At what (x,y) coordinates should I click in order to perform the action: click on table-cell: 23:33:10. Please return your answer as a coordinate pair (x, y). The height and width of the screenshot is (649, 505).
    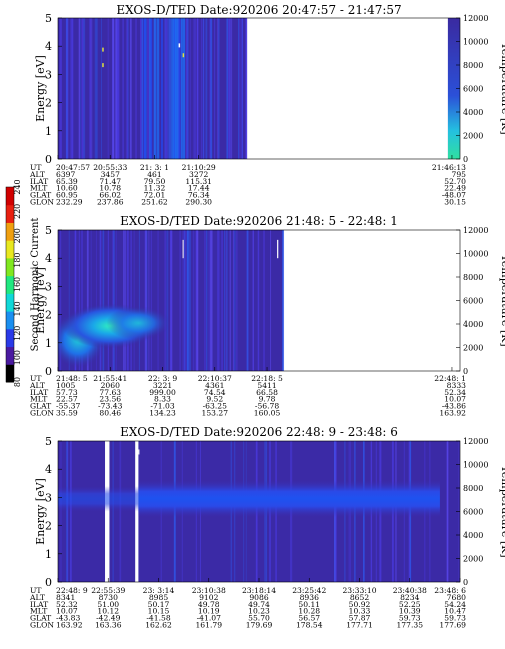
    Looking at the image, I should click on (359, 590).